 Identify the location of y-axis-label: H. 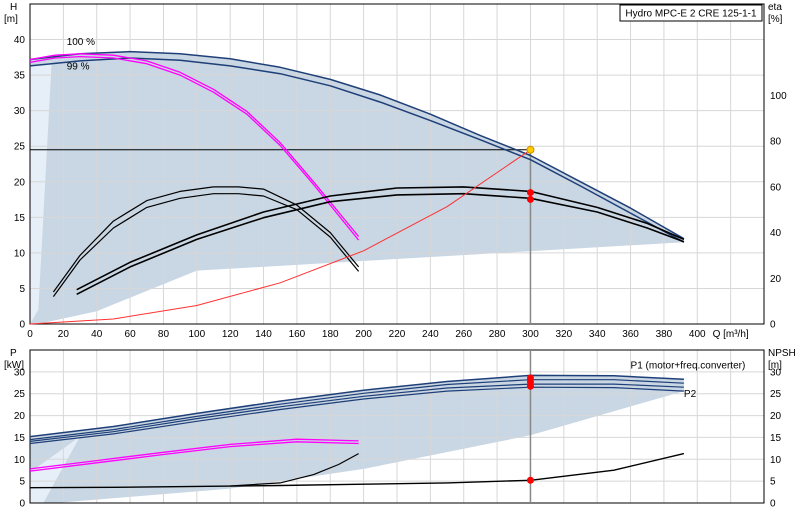
(13, 7).